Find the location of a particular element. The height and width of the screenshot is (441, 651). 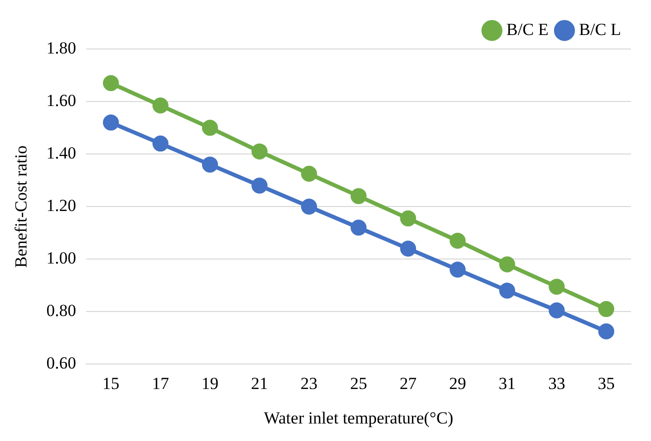

x-tick-label: 17 is located at coordinates (161, 383).